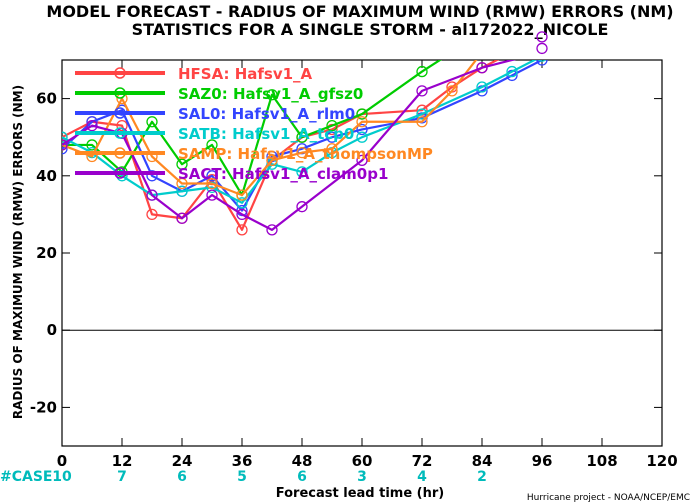 Image resolution: width=700 pixels, height=503 pixels. What do you see at coordinates (46, 176) in the screenshot?
I see `y-tick-label: 40` at bounding box center [46, 176].